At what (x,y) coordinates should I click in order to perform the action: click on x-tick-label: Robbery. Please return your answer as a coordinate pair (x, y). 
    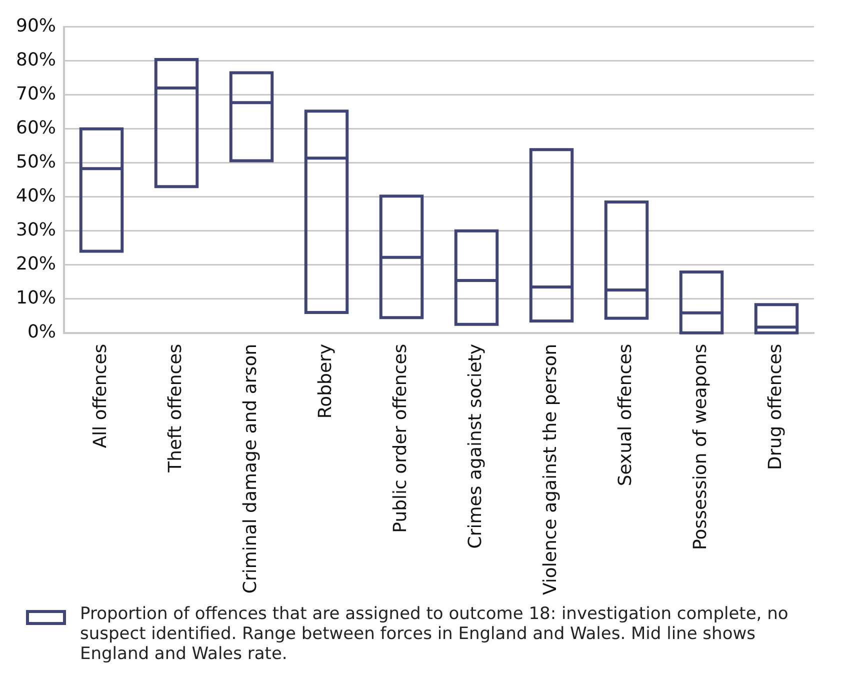
    Looking at the image, I should click on (325, 381).